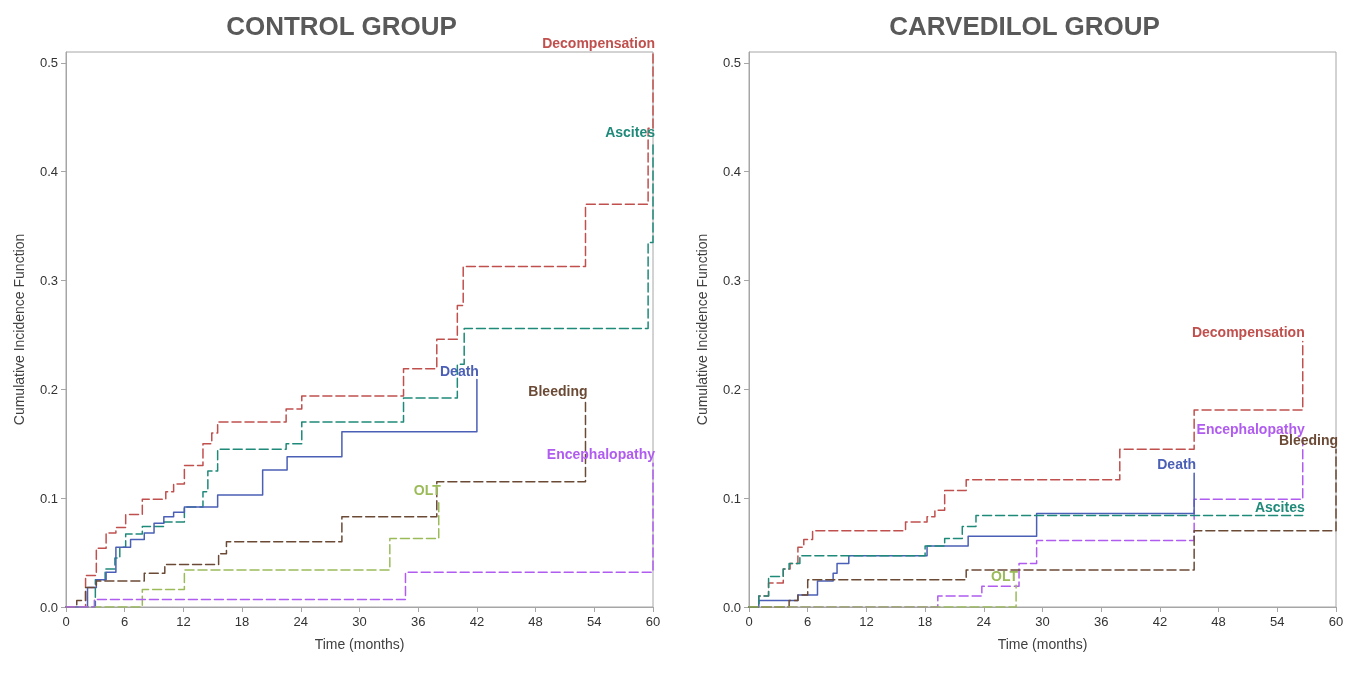  I want to click on series-label: OLT, so click(1005, 576).